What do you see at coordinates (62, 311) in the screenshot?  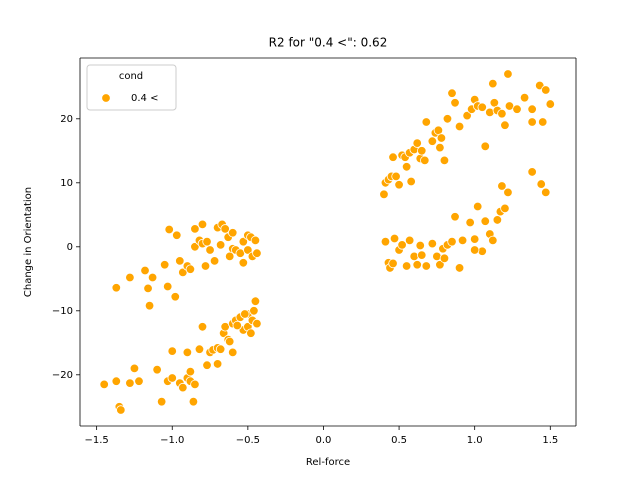 I see `y-tick-label: −10` at bounding box center [62, 311].